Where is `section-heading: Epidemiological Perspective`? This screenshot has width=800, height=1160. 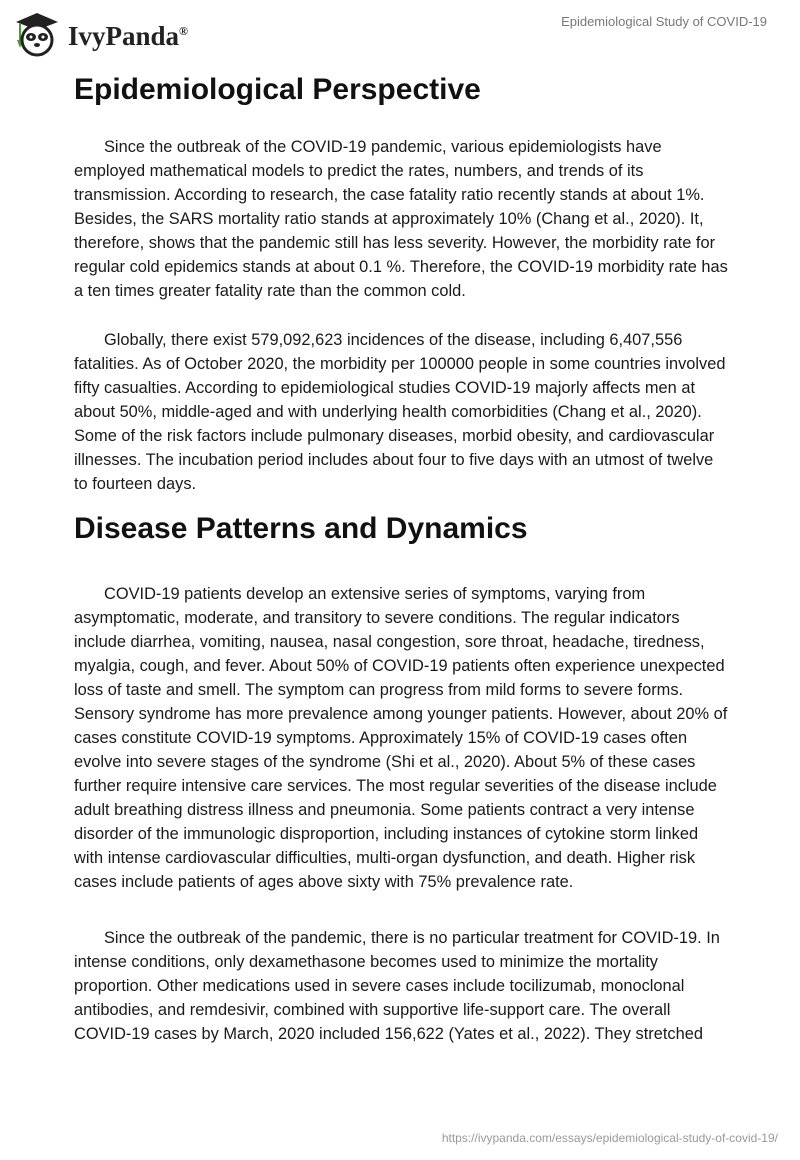
section-heading: Epidemiological Perspective is located at coordinates (277, 89).